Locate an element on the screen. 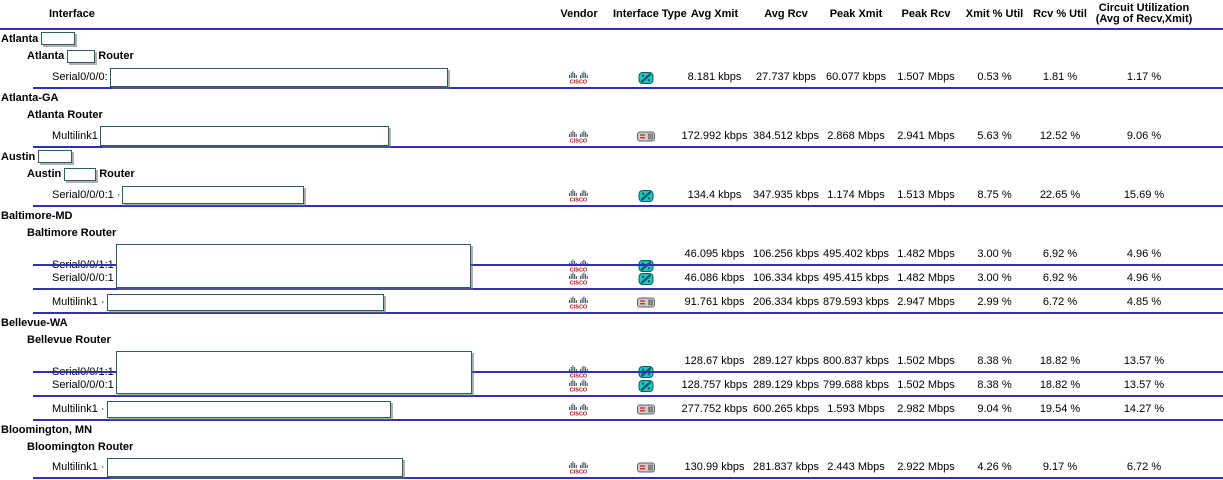 This screenshot has width=1223, height=480. avg-rcv-cell: 281.837 kbps is located at coordinates (786, 467).